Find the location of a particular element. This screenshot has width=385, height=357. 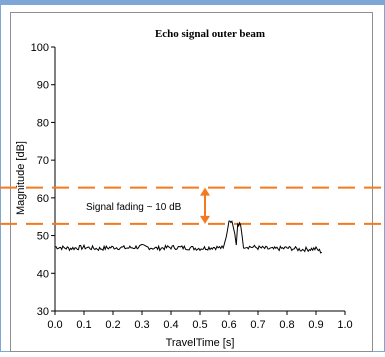

x-axis-ticks: 0.0 0.1 0.2 0.3 0.4 0.5 0.6 0.7 0.8 0.9 1.0 is located at coordinates (200, 321).